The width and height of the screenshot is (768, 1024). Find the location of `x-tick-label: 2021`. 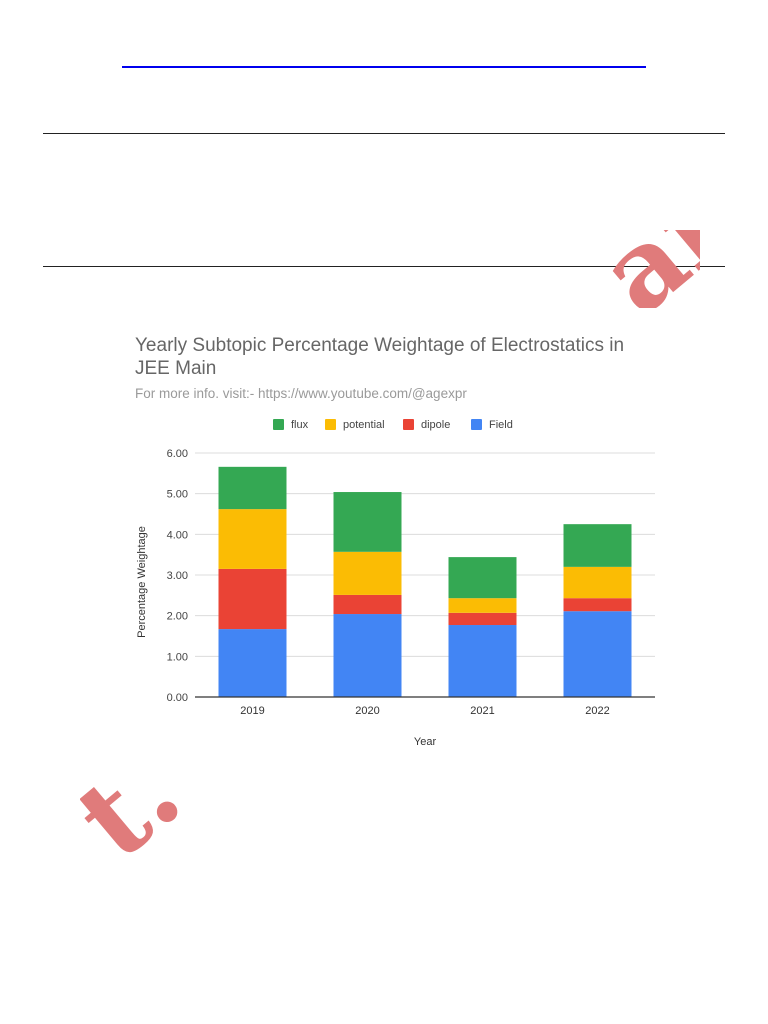

x-tick-label: 2021 is located at coordinates (482, 711).